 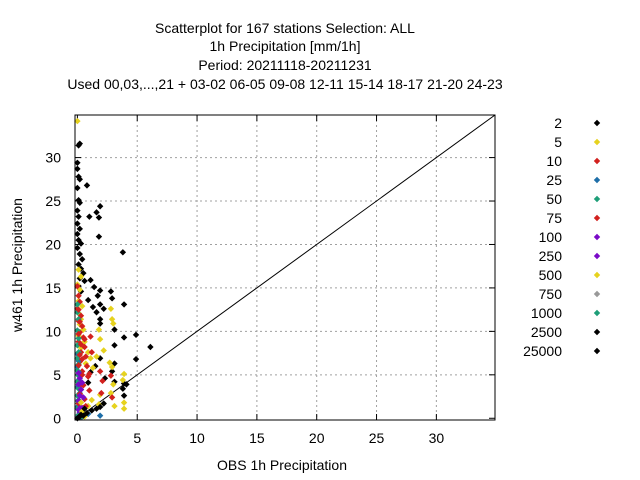 I want to click on y-tick-label: 0, so click(x=57, y=418).